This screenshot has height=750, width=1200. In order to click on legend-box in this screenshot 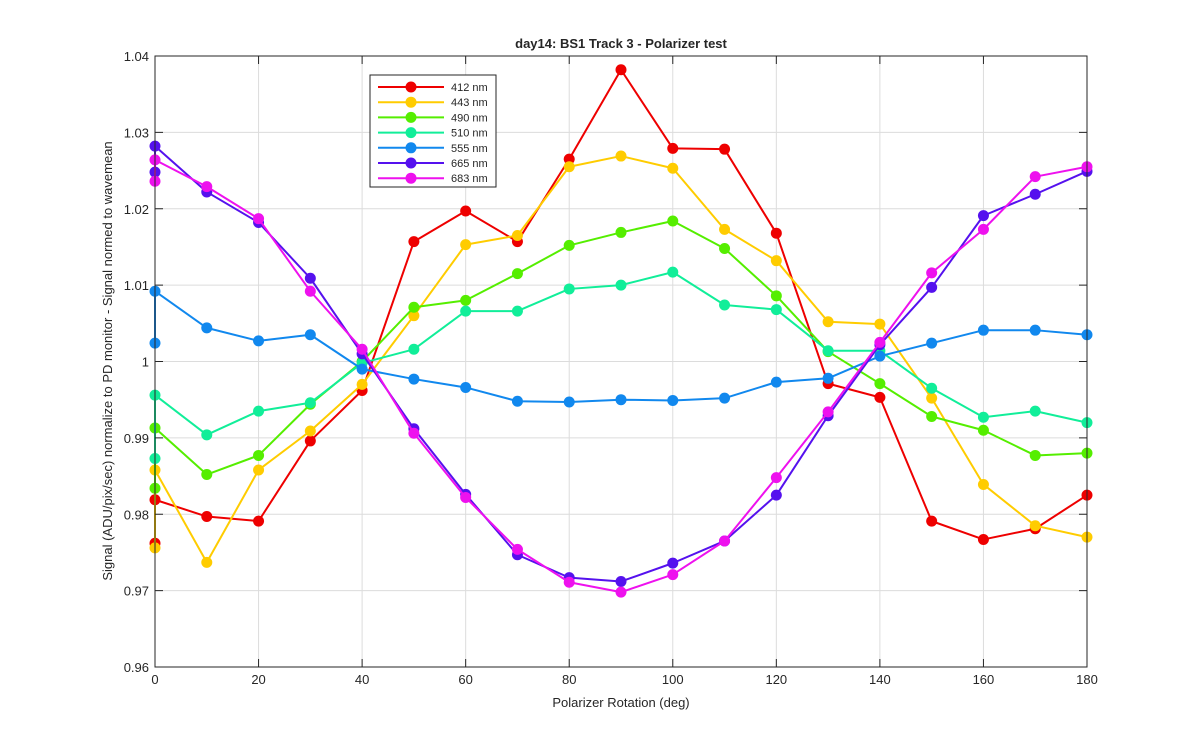, I will do `click(433, 131)`.